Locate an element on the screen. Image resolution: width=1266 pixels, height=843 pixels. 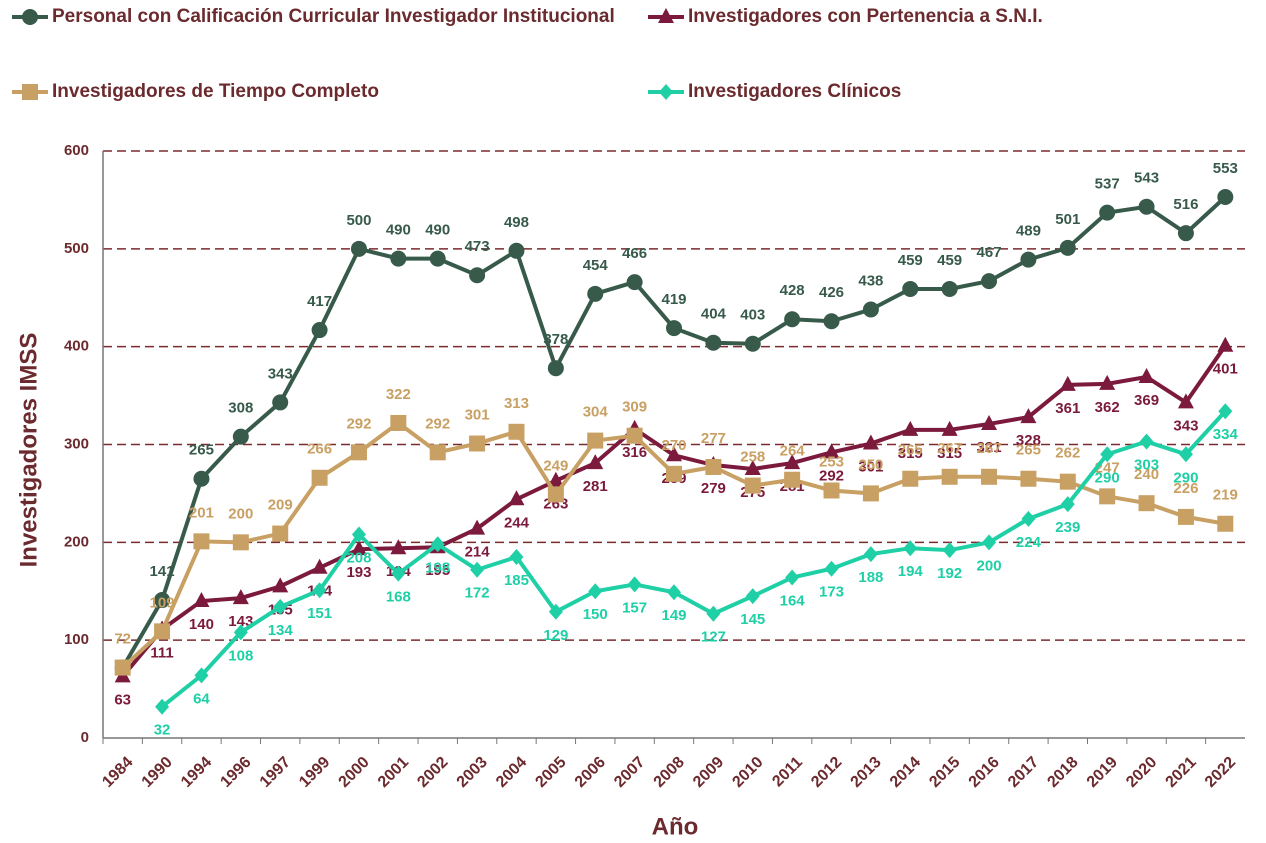
data-label: 454 is located at coordinates (596, 265).